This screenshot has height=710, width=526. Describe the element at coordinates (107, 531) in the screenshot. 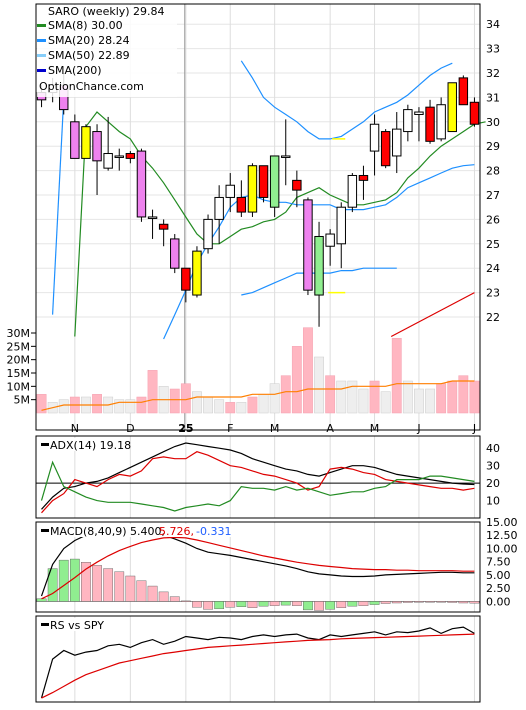

I see `macd-label: MACD(8,40,9) 5.400,` at that location.